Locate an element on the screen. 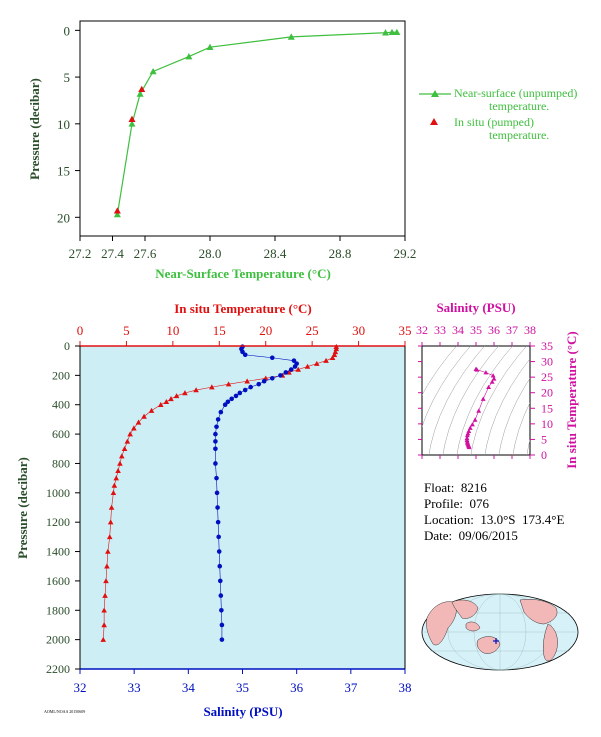  ts-x-tick-label: 35 is located at coordinates (476, 330).